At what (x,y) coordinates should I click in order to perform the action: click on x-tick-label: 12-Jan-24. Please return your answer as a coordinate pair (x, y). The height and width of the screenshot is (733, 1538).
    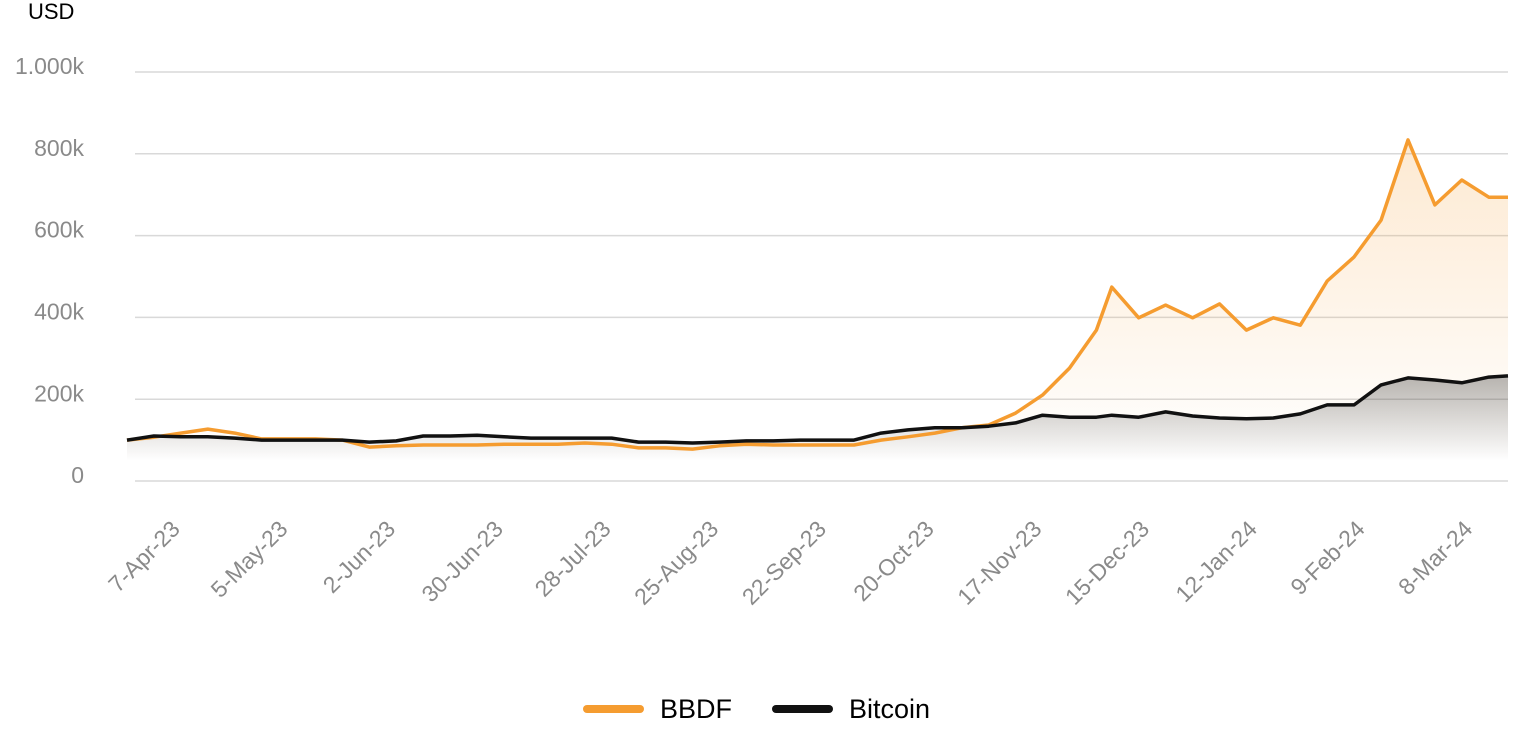
    Looking at the image, I should click on (1216, 561).